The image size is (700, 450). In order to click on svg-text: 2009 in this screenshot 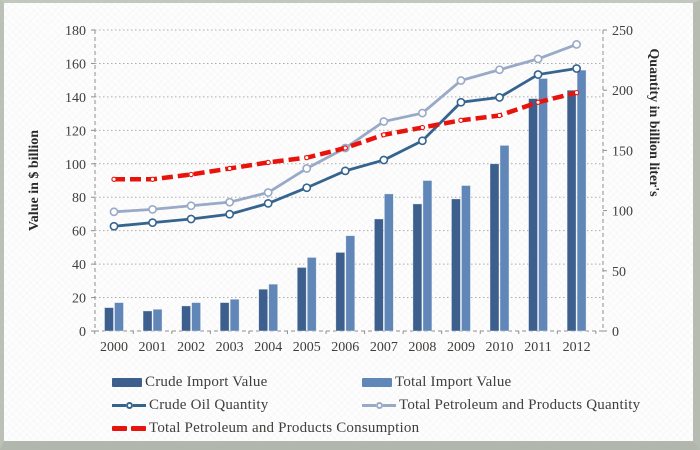, I will do `click(461, 347)`.